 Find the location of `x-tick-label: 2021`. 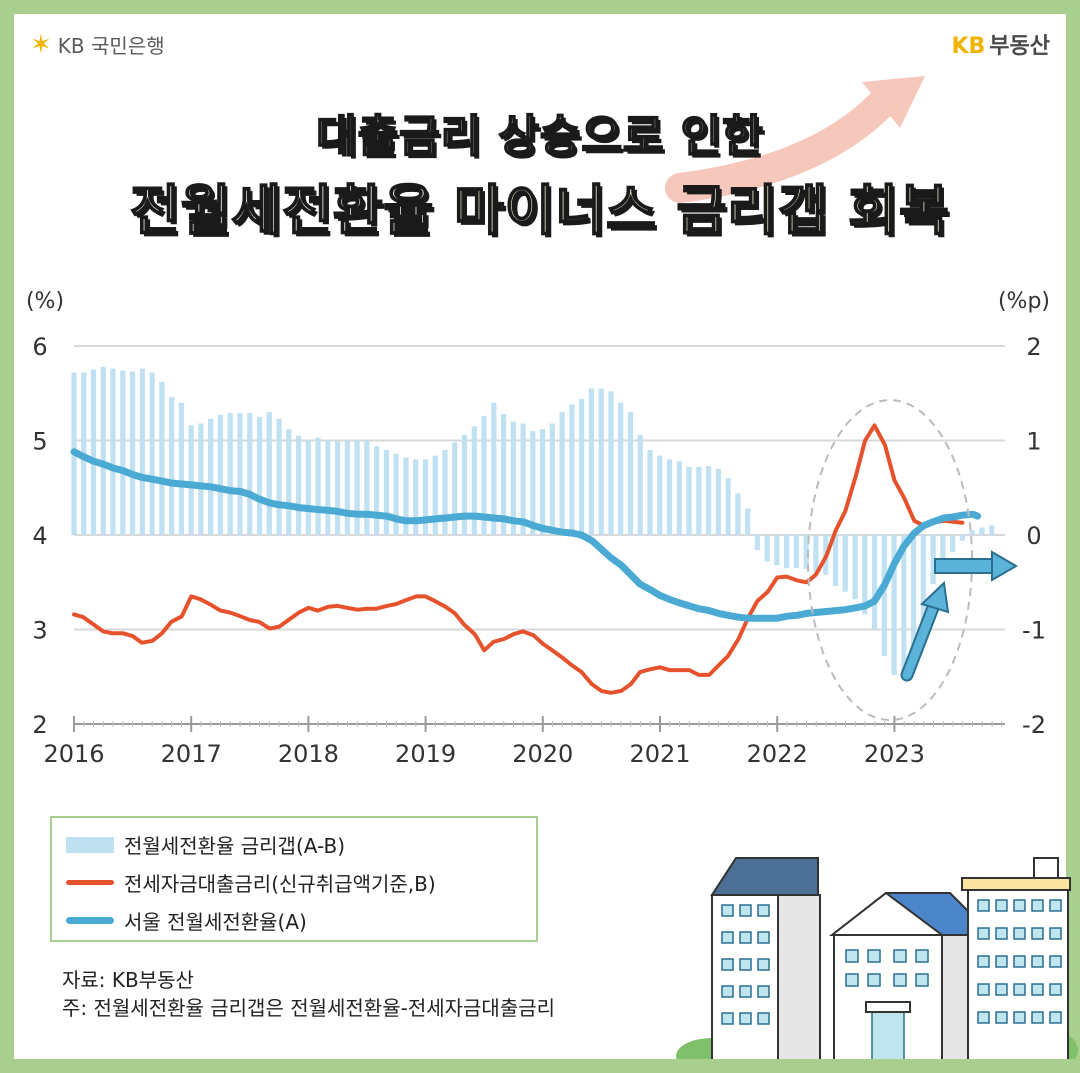

x-tick-label: 2021 is located at coordinates (659, 754).